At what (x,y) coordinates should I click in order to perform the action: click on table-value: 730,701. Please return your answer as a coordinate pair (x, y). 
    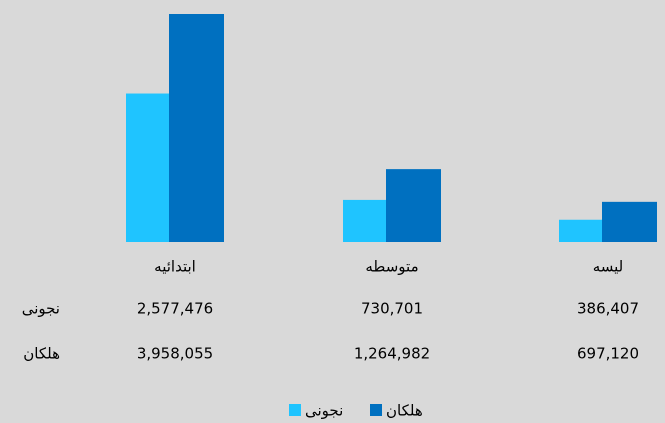
    Looking at the image, I should click on (392, 309).